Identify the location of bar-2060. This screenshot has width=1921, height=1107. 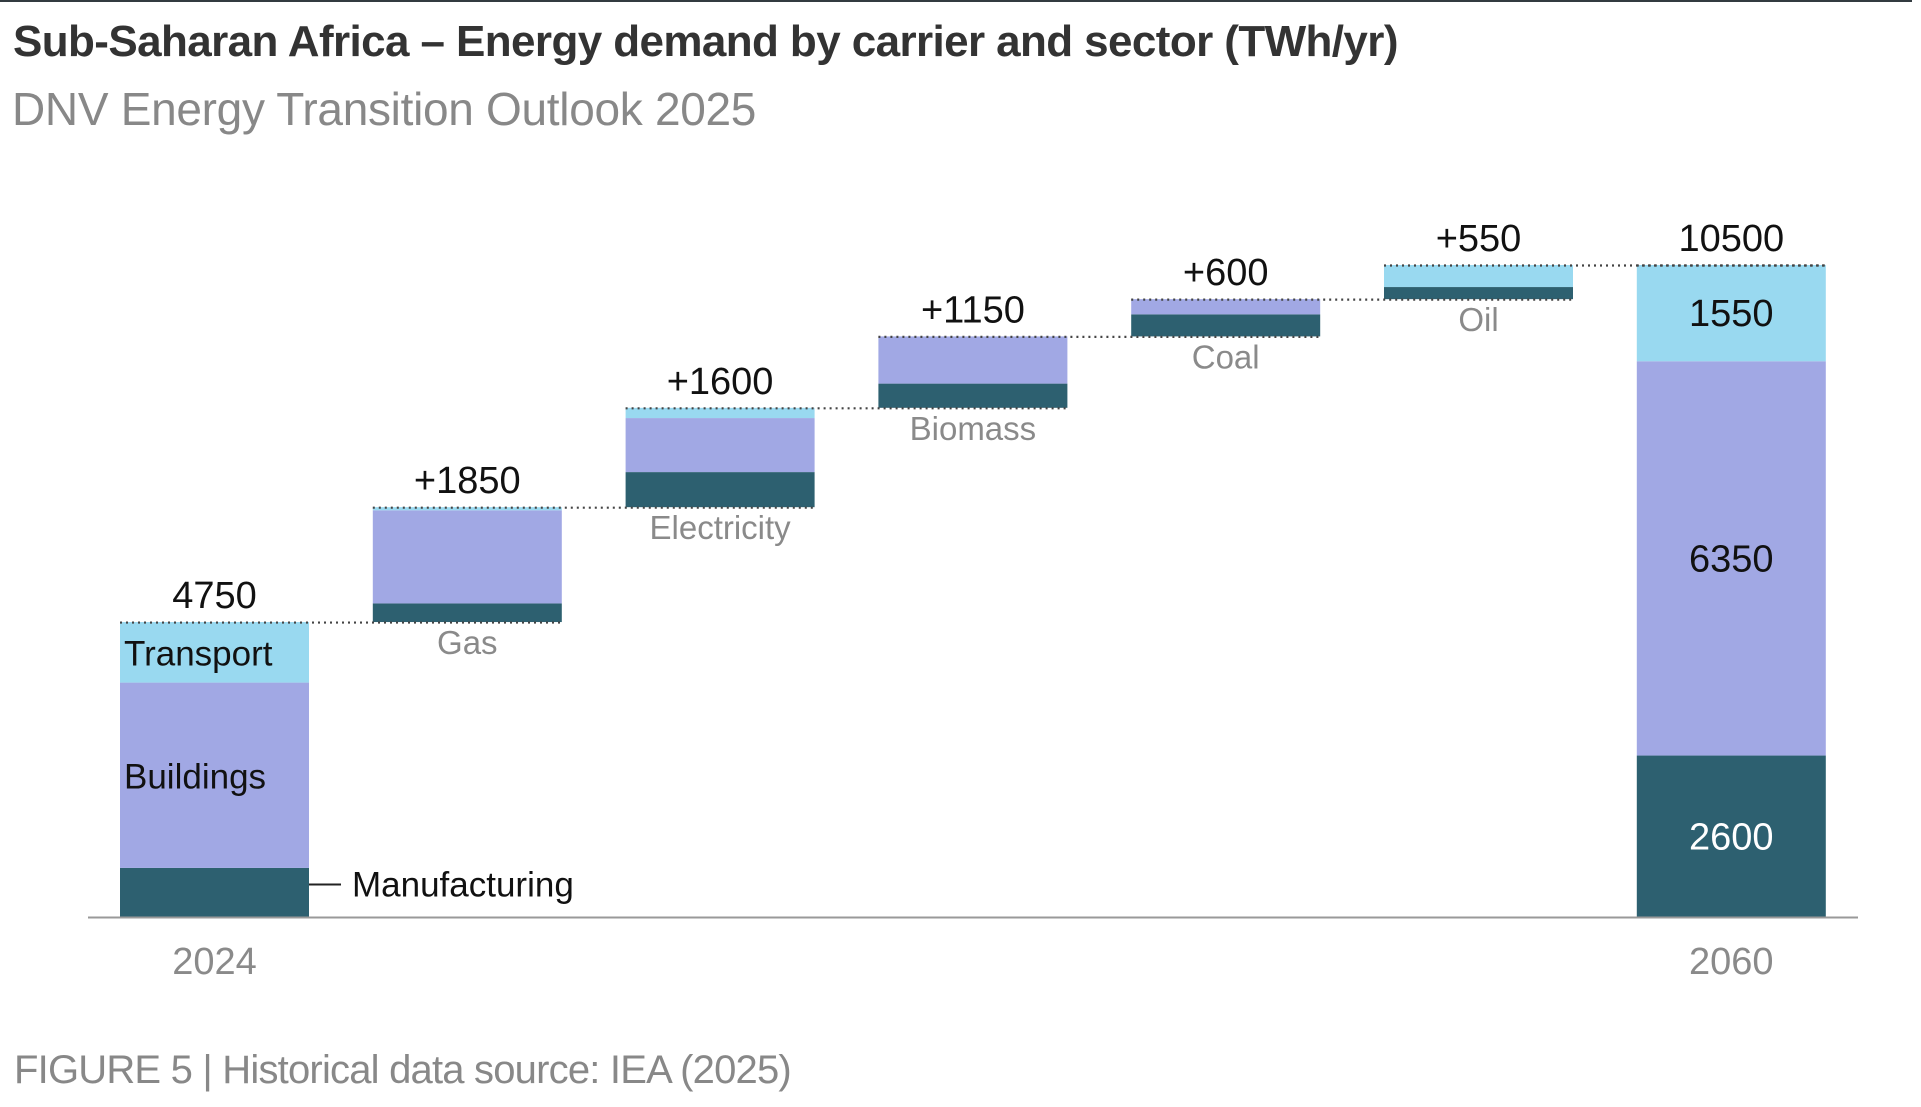
(1731, 591).